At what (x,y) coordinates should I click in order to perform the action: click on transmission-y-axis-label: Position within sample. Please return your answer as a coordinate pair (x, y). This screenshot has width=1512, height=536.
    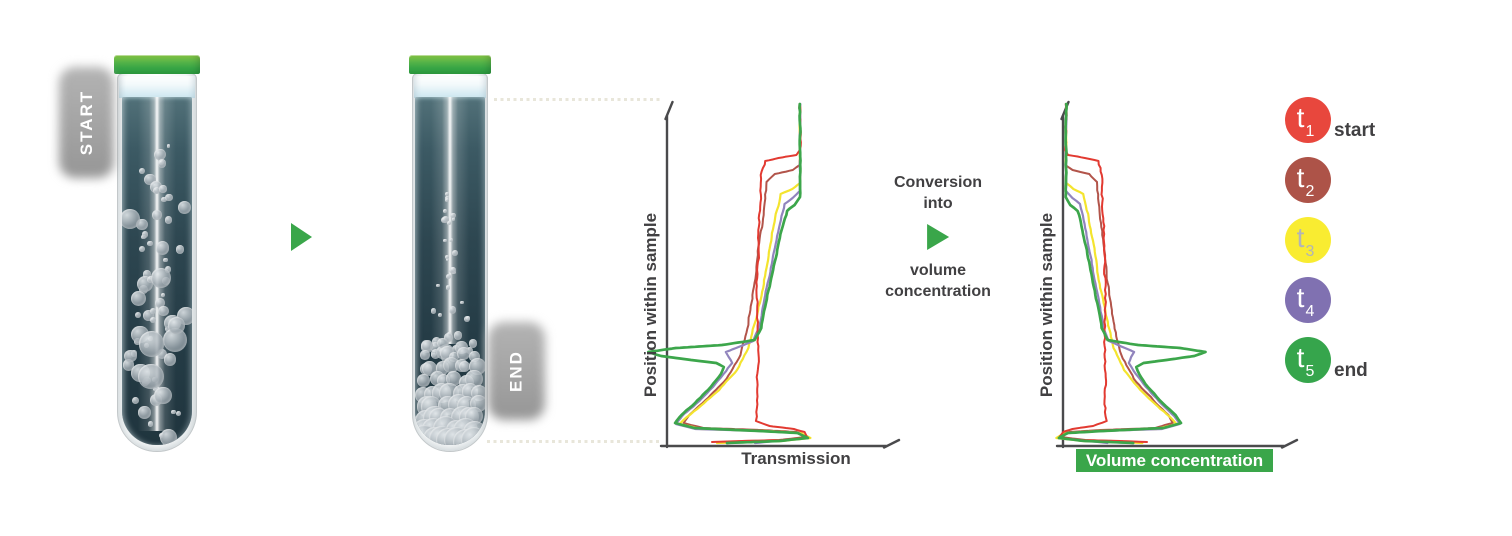
    Looking at the image, I should click on (650, 305).